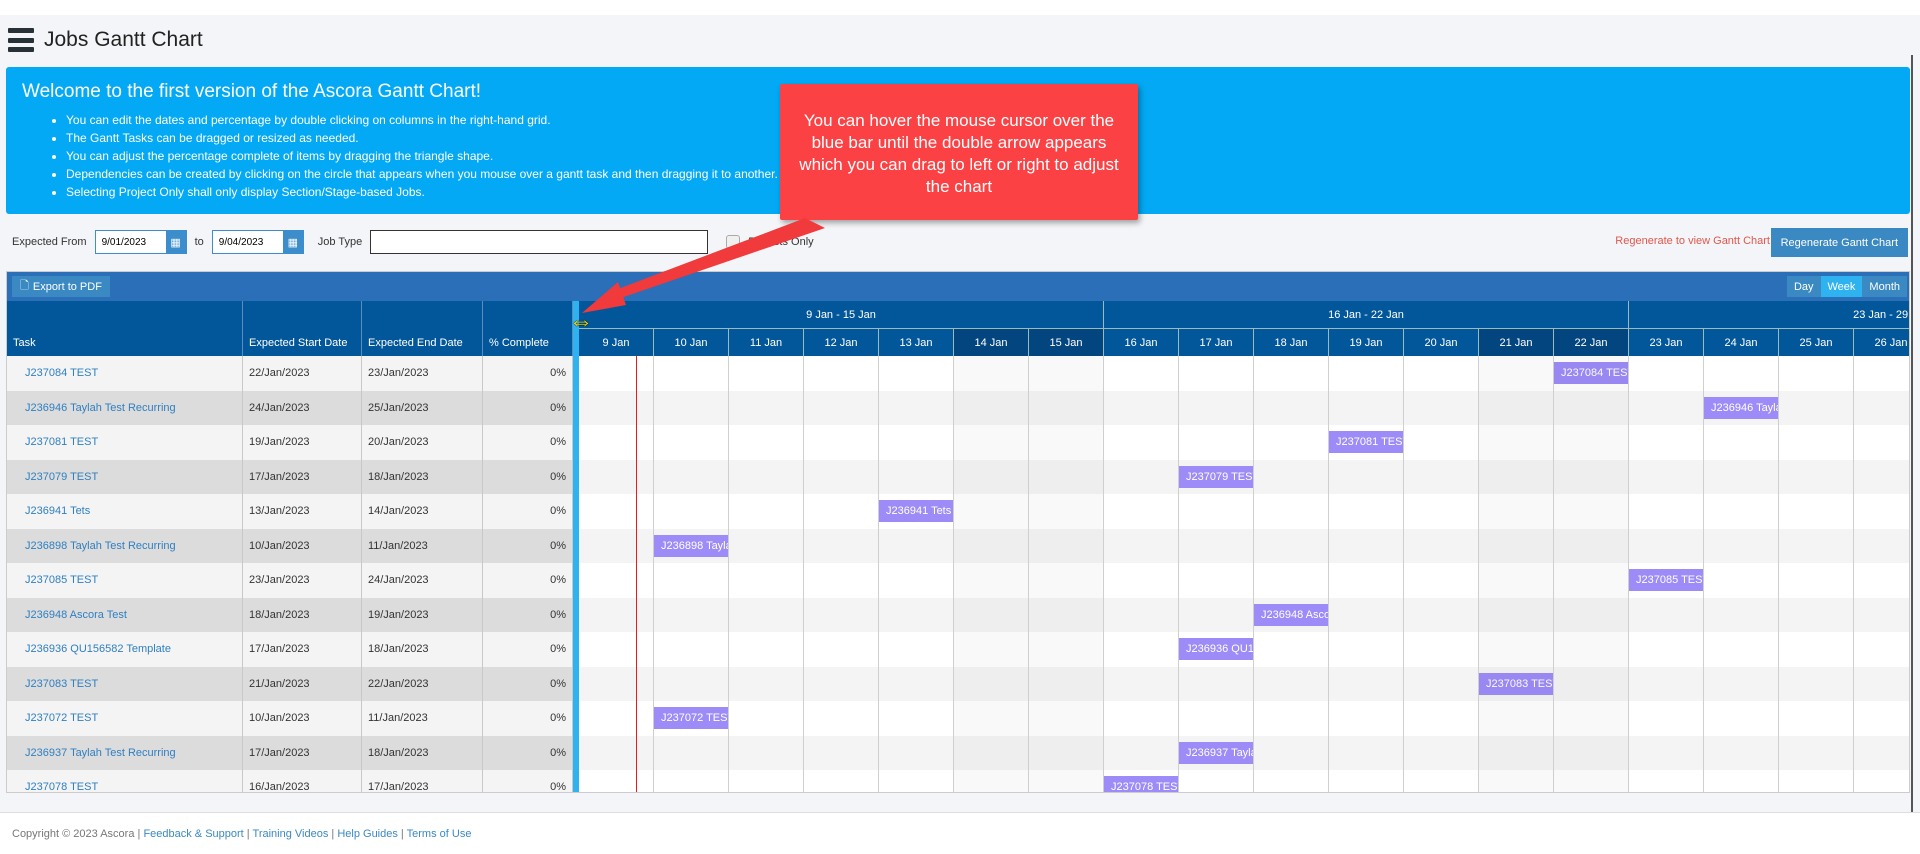  Describe the element at coordinates (528, 328) in the screenshot. I see `column-header-complete: % Complete` at that location.